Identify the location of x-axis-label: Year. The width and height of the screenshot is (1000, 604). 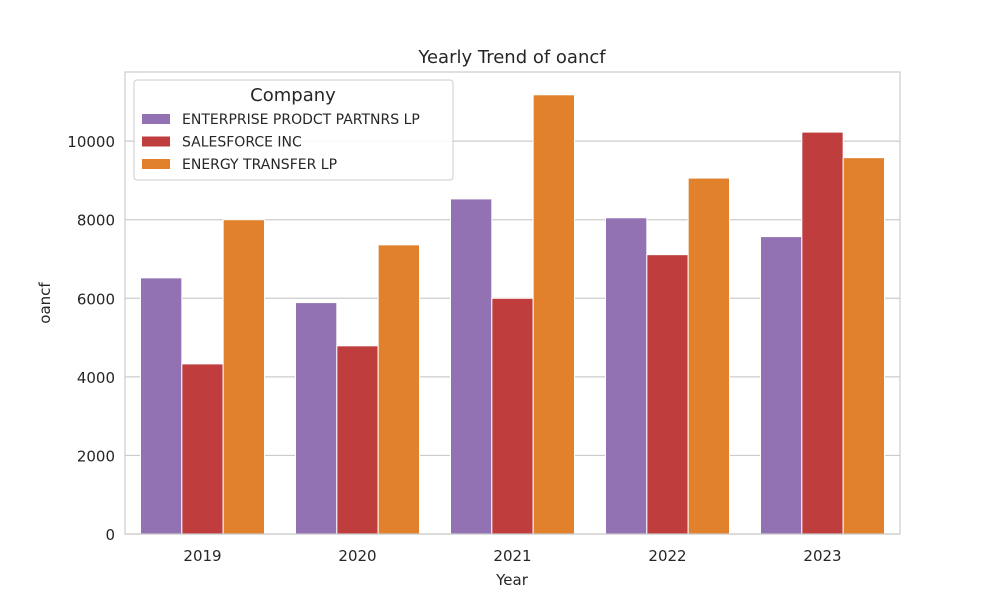
(512, 580).